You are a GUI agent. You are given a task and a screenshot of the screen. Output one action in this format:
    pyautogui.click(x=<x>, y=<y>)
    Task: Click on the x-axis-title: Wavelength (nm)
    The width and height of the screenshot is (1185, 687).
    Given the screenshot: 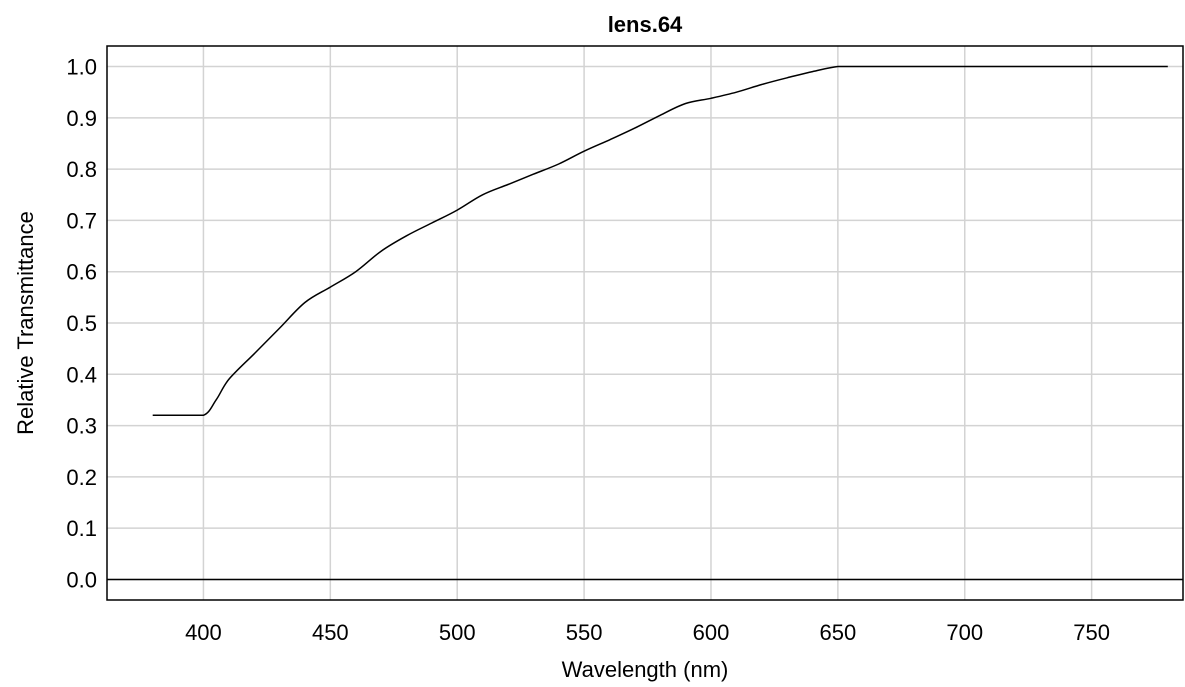 What is the action you would take?
    pyautogui.click(x=645, y=669)
    